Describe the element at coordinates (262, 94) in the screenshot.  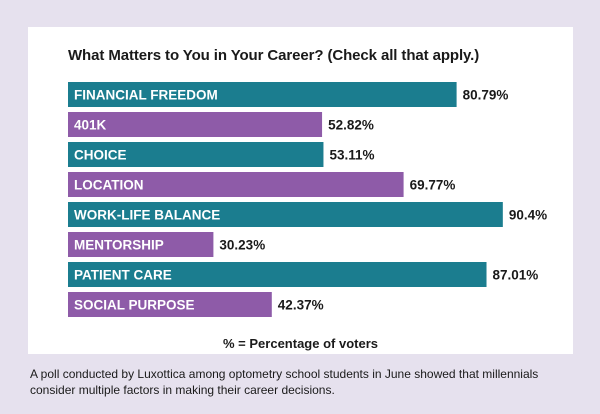
I see `bar-financial-freedom` at that location.